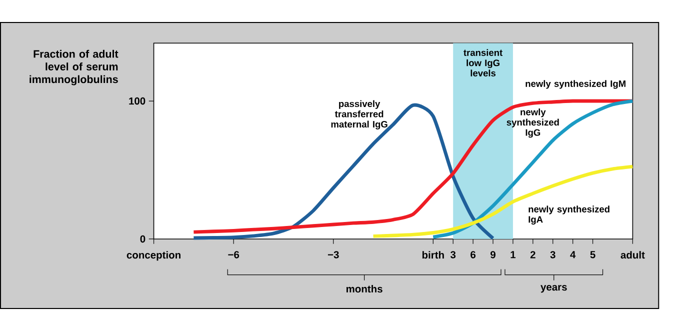 Image resolution: width=673 pixels, height=327 pixels. I want to click on y-tick-label: 100, so click(137, 101).